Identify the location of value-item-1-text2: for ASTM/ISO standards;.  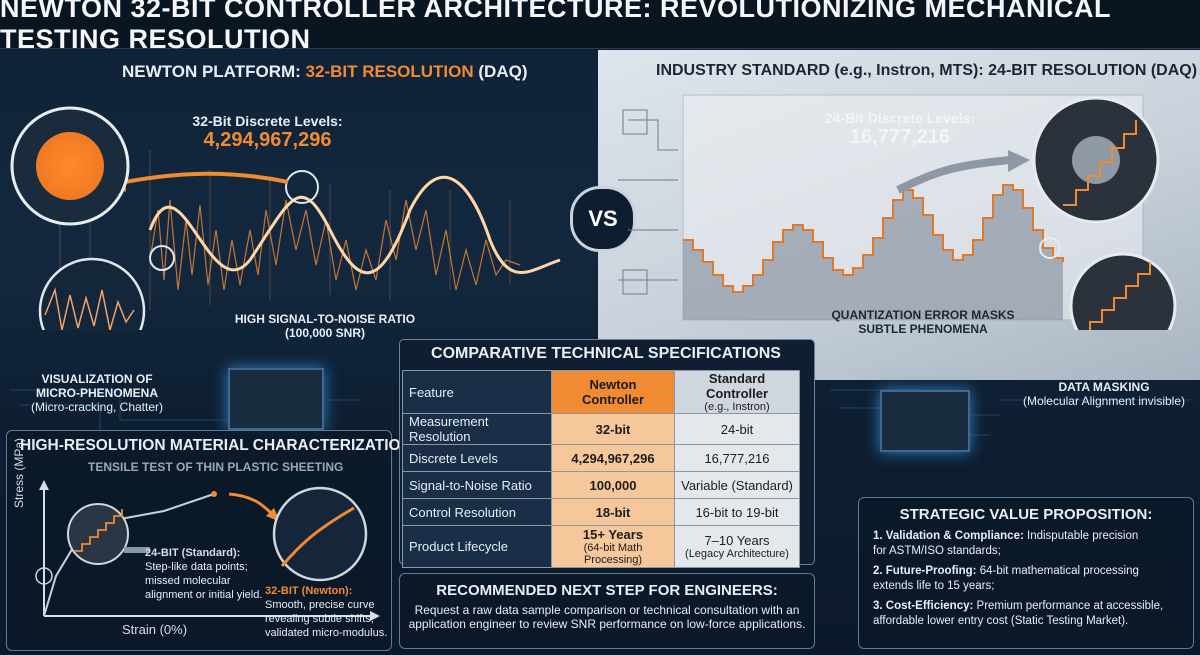
(937, 551).